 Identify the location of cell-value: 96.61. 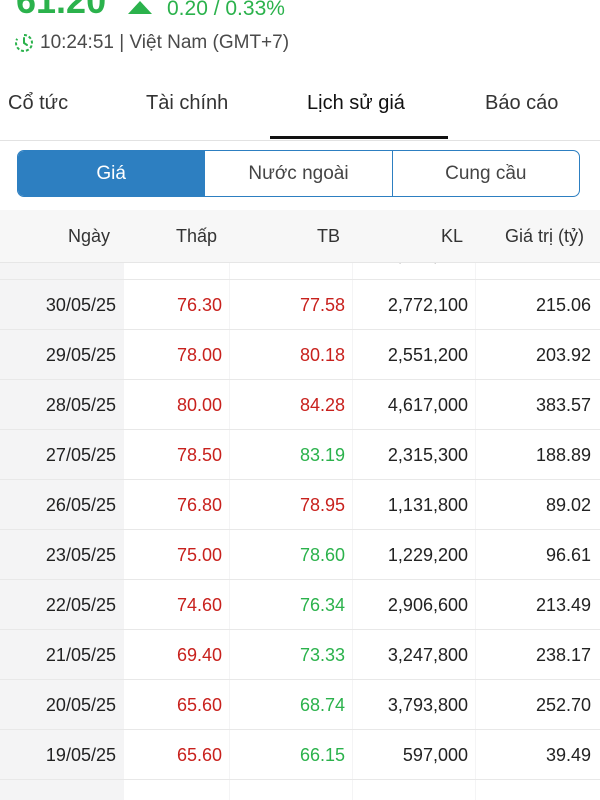
(568, 555).